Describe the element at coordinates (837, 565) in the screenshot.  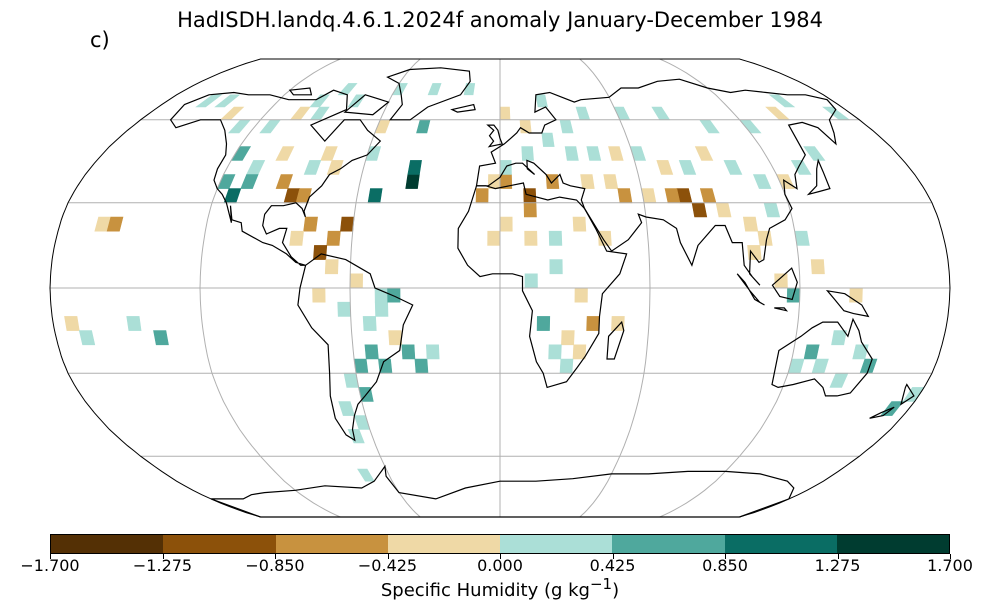
I see `colorbar-tick-label: 1.275` at that location.